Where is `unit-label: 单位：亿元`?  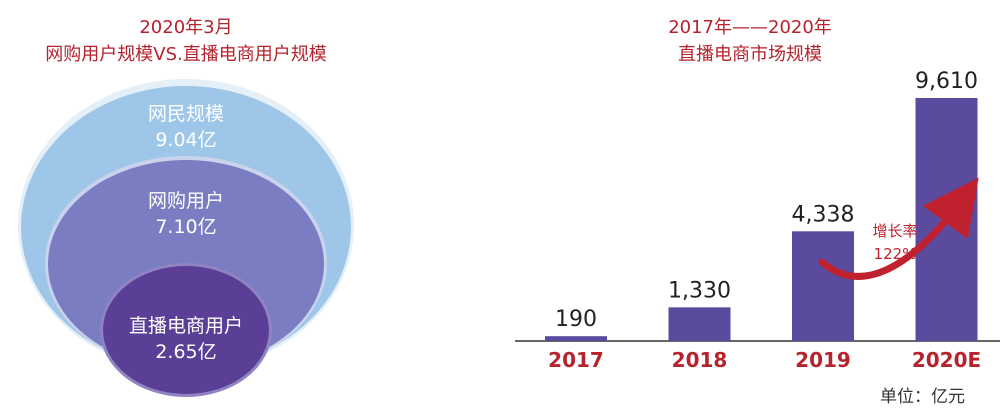 unit-label: 单位：亿元 is located at coordinates (922, 397).